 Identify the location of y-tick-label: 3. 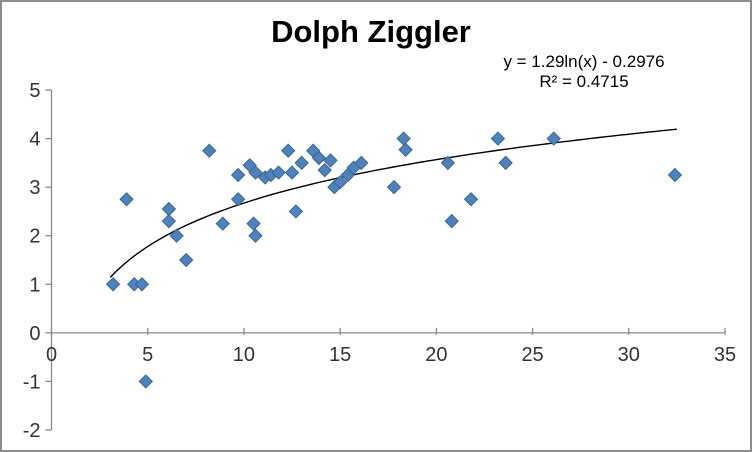
(34, 188).